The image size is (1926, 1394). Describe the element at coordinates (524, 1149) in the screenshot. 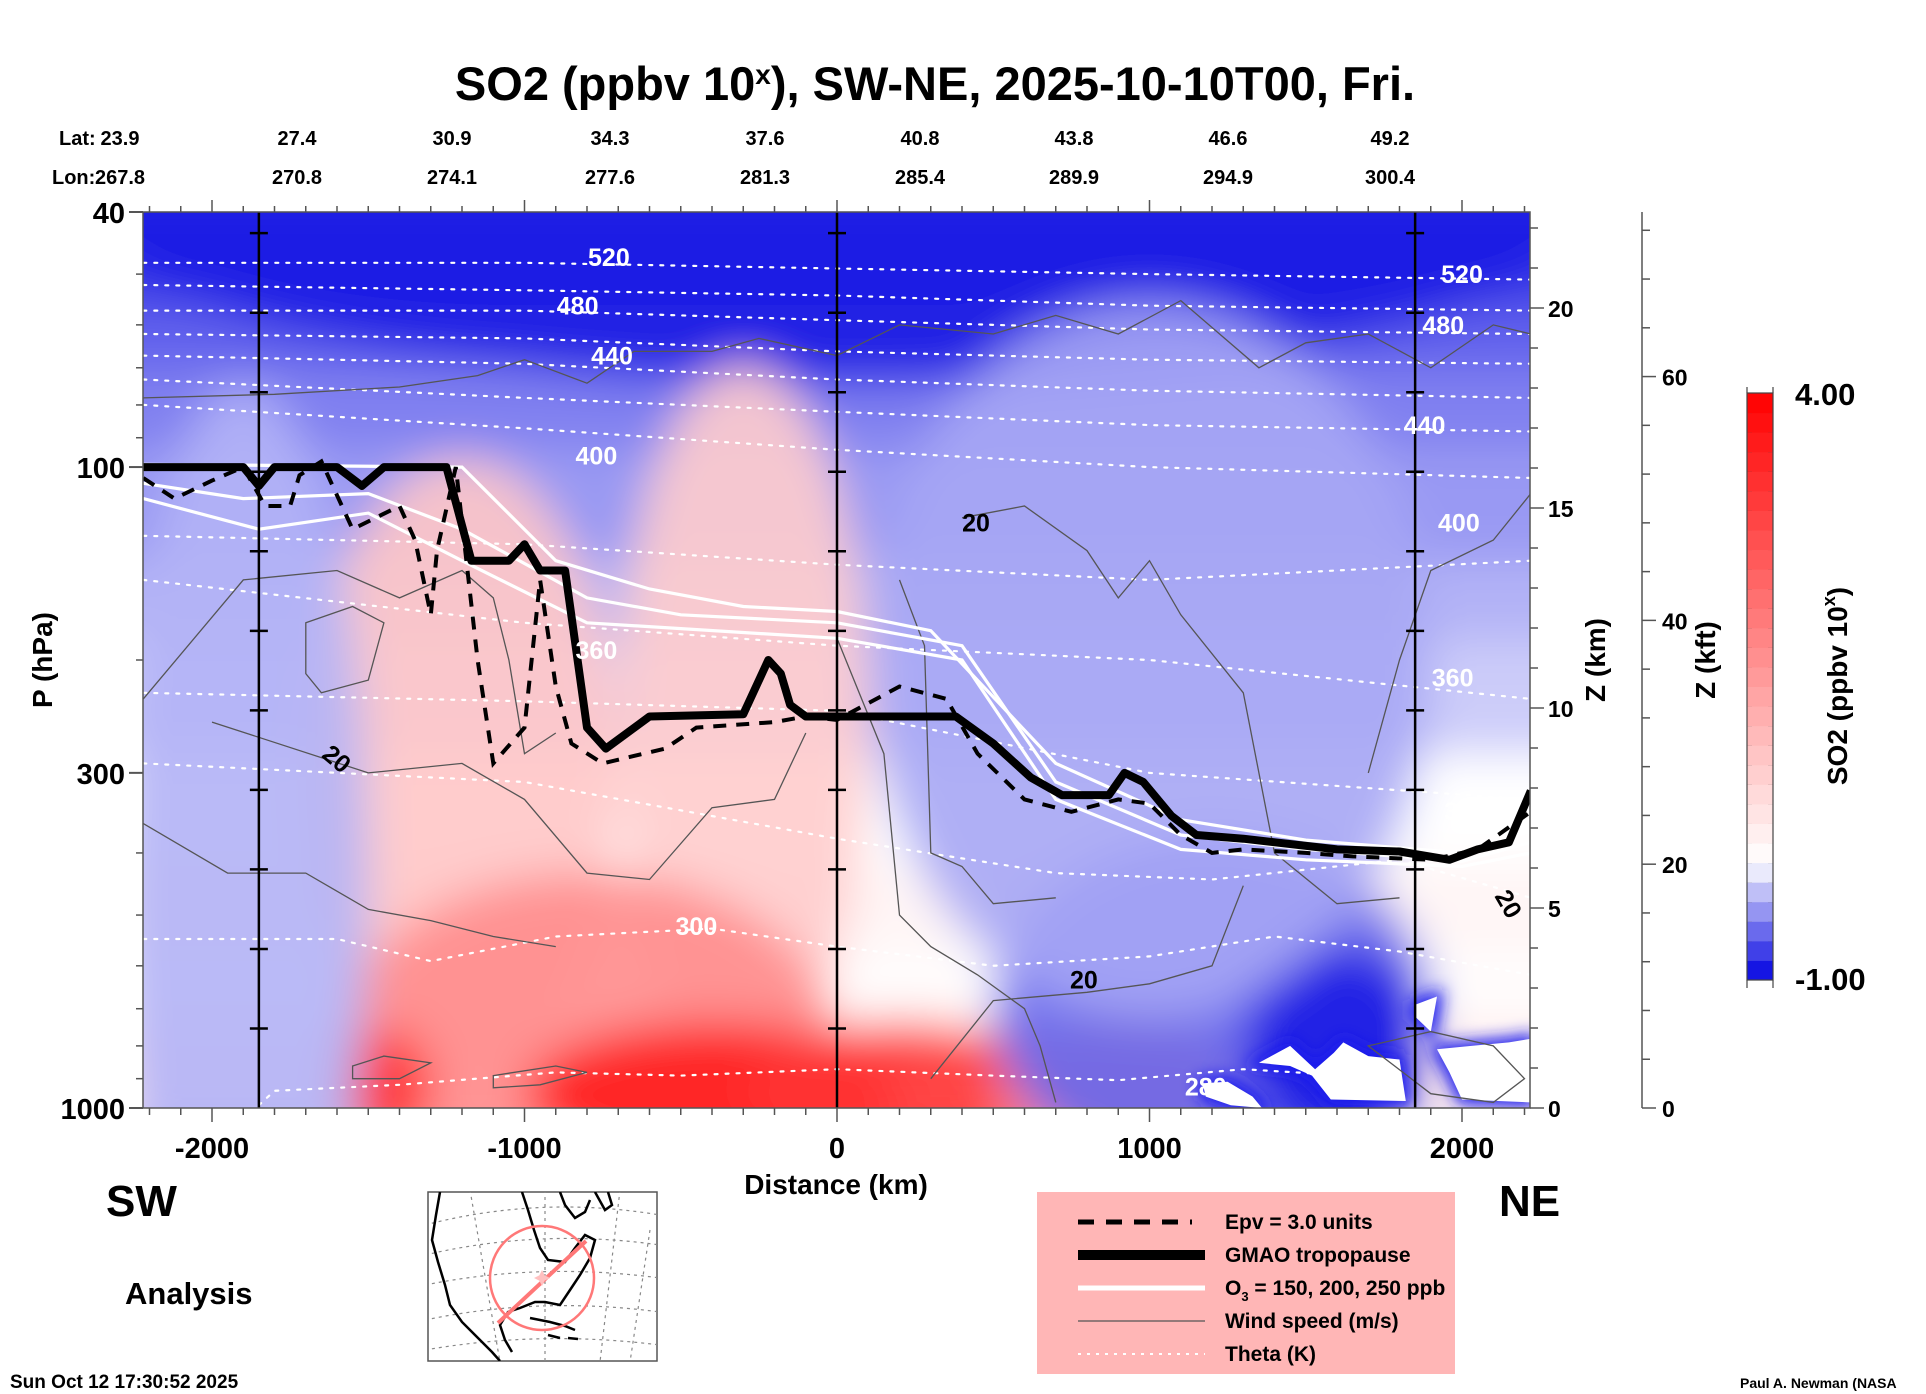

I see `x-tick-label: -1000` at that location.